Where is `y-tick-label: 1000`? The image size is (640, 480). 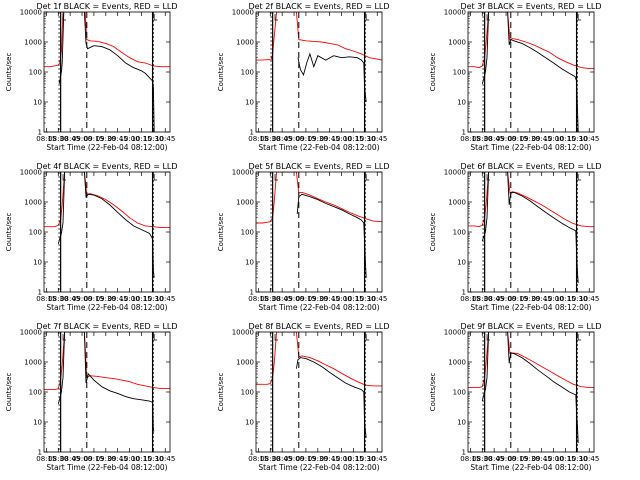
y-tick-label: 1000 is located at coordinates (245, 203).